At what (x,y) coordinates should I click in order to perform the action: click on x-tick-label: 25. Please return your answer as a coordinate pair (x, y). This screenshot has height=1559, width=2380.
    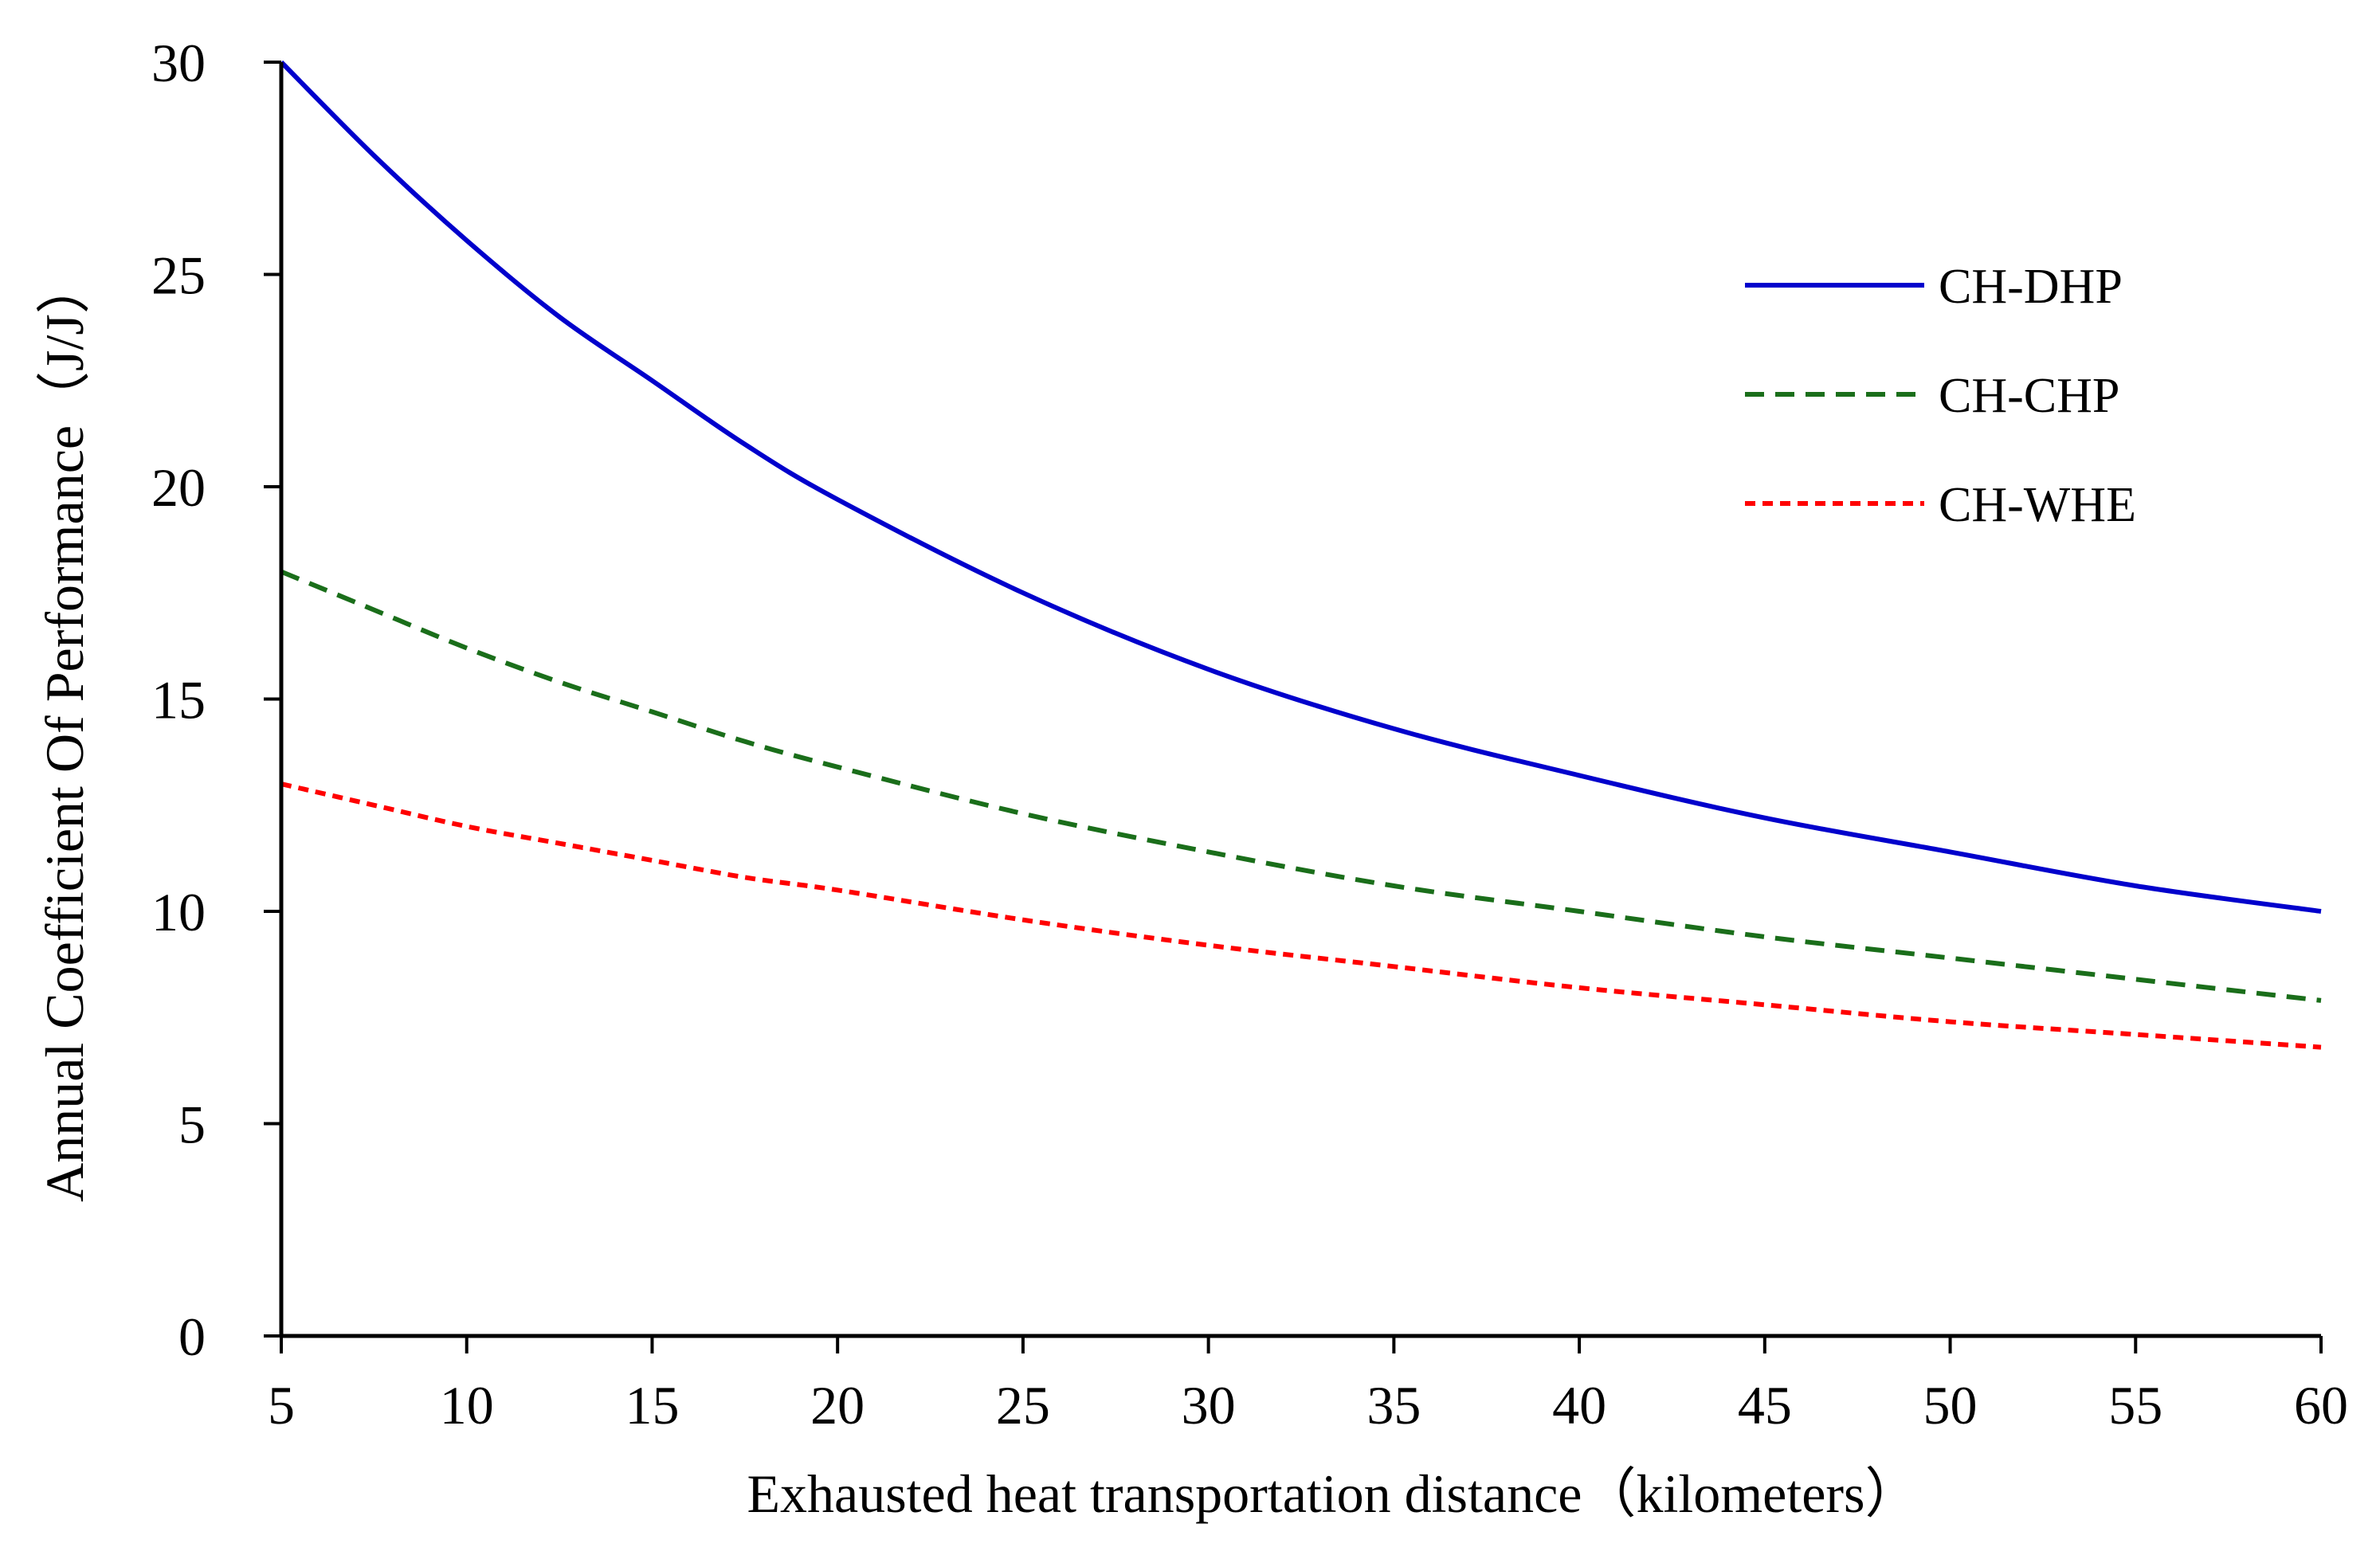
    Looking at the image, I should click on (1023, 1405).